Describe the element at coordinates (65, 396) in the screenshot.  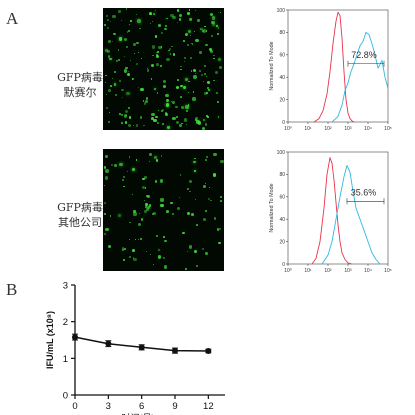
I see `chartb-y-tick-label: 0` at that location.